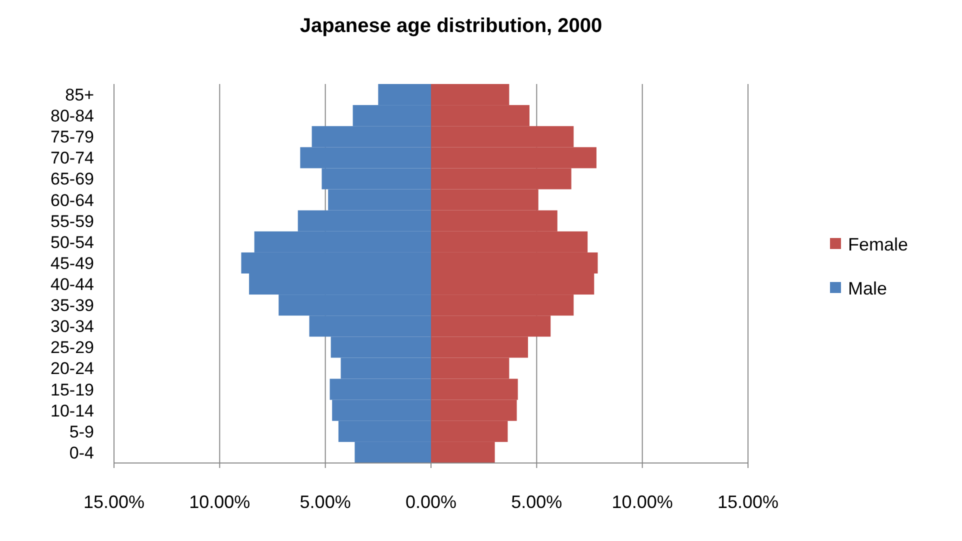 The height and width of the screenshot is (541, 962). What do you see at coordinates (451, 26) in the screenshot?
I see `chart-title: Japanese age distribution, 2000` at bounding box center [451, 26].